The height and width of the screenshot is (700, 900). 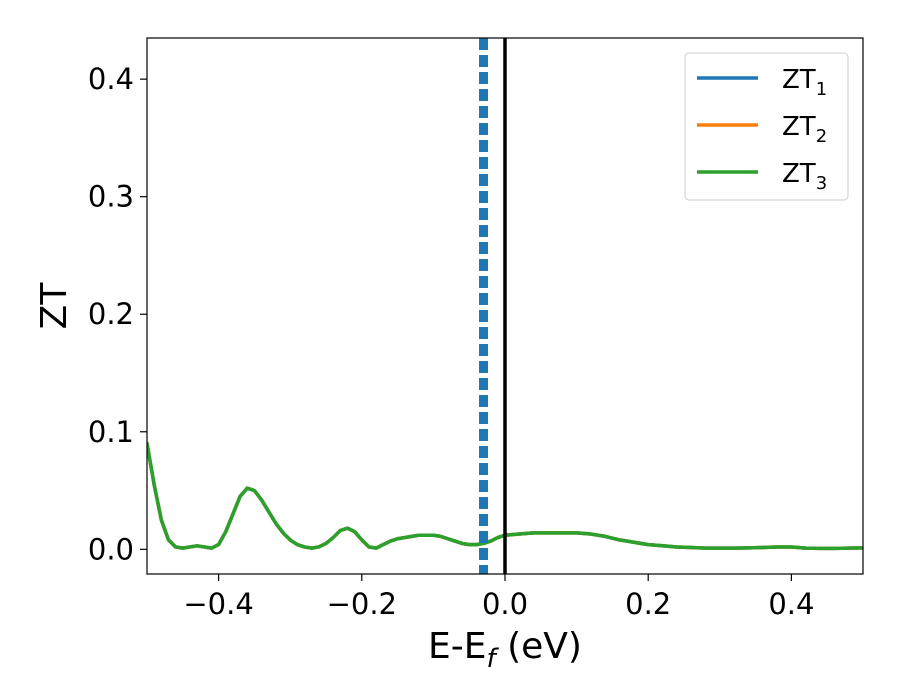 I want to click on legend-label-zt2: ZT2, so click(x=804, y=129).